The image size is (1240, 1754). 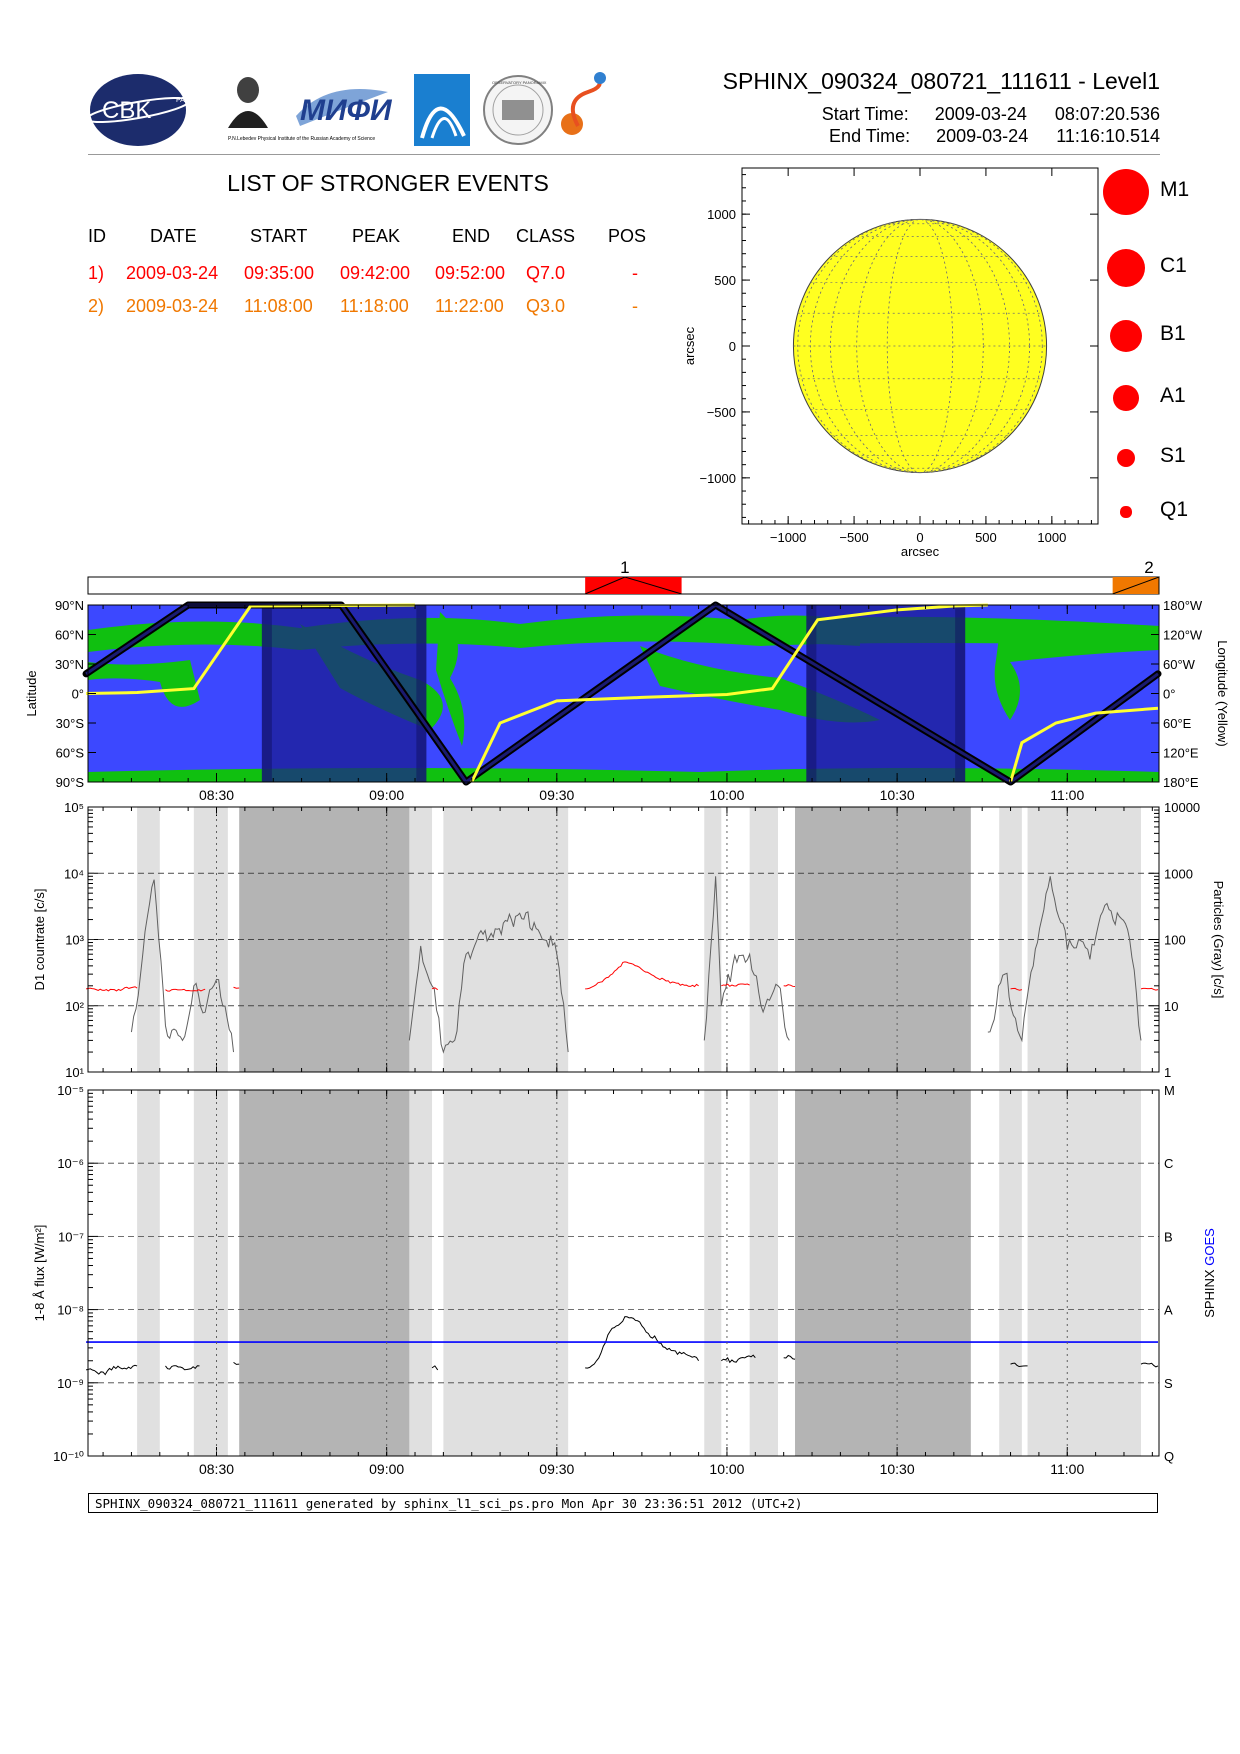 What do you see at coordinates (930, 114) in the screenshot?
I see `start-time-row: Start Time: 2009-03-24 08:07:20.536` at bounding box center [930, 114].